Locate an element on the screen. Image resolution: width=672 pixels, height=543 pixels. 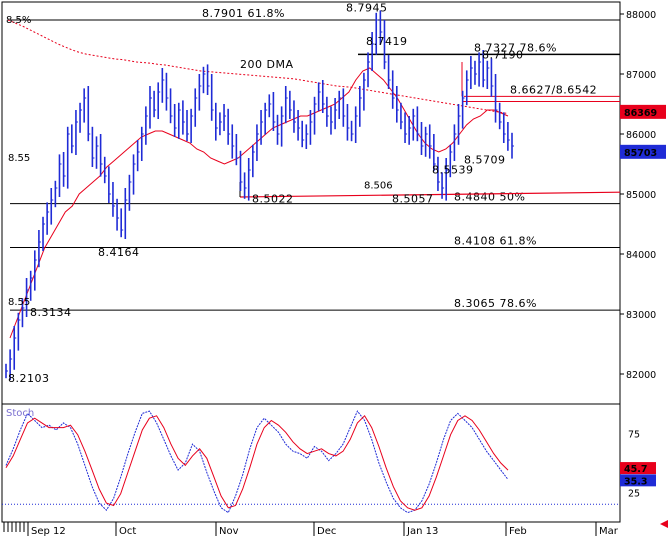
x-label-6: Mar is located at coordinates (609, 531).